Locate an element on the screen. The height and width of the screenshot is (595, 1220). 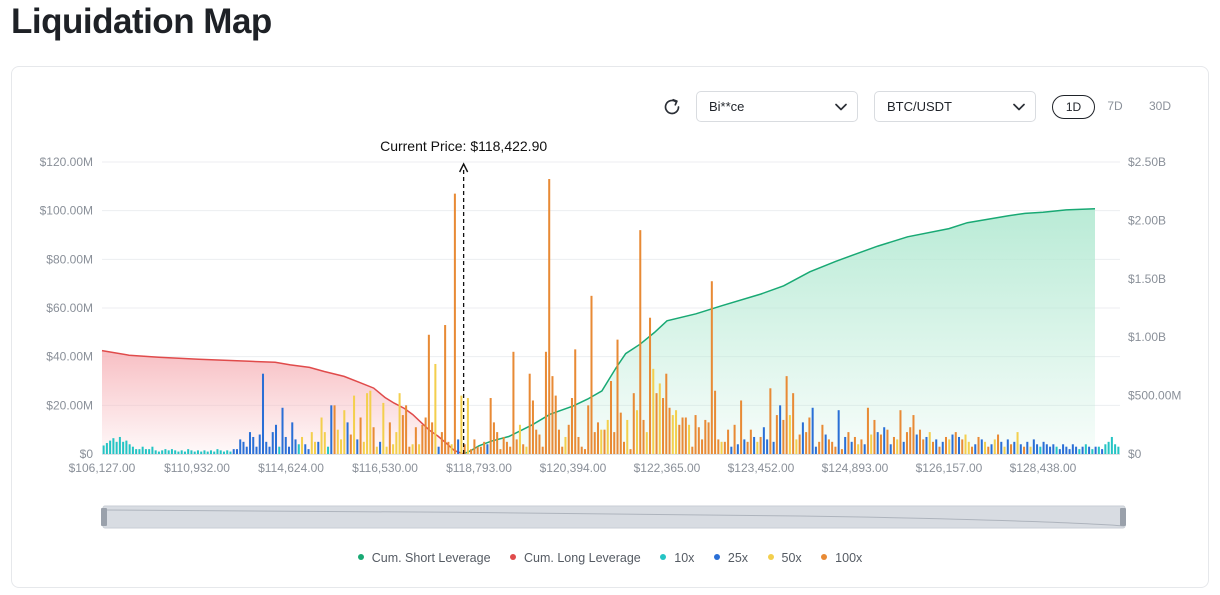
pair-select-value: BTC/USDT is located at coordinates (919, 106).